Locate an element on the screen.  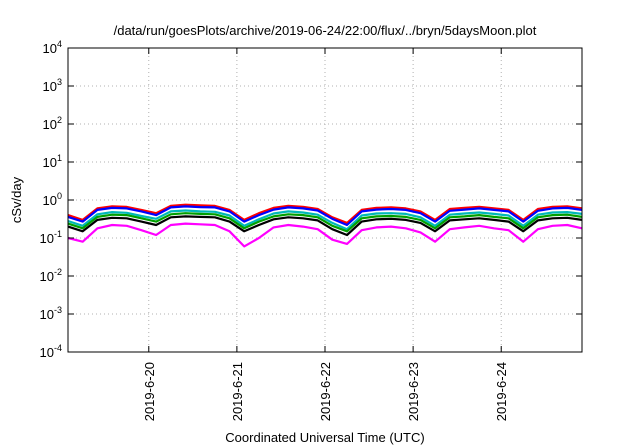
y-tick-label: 10¹ is located at coordinates (52, 161).